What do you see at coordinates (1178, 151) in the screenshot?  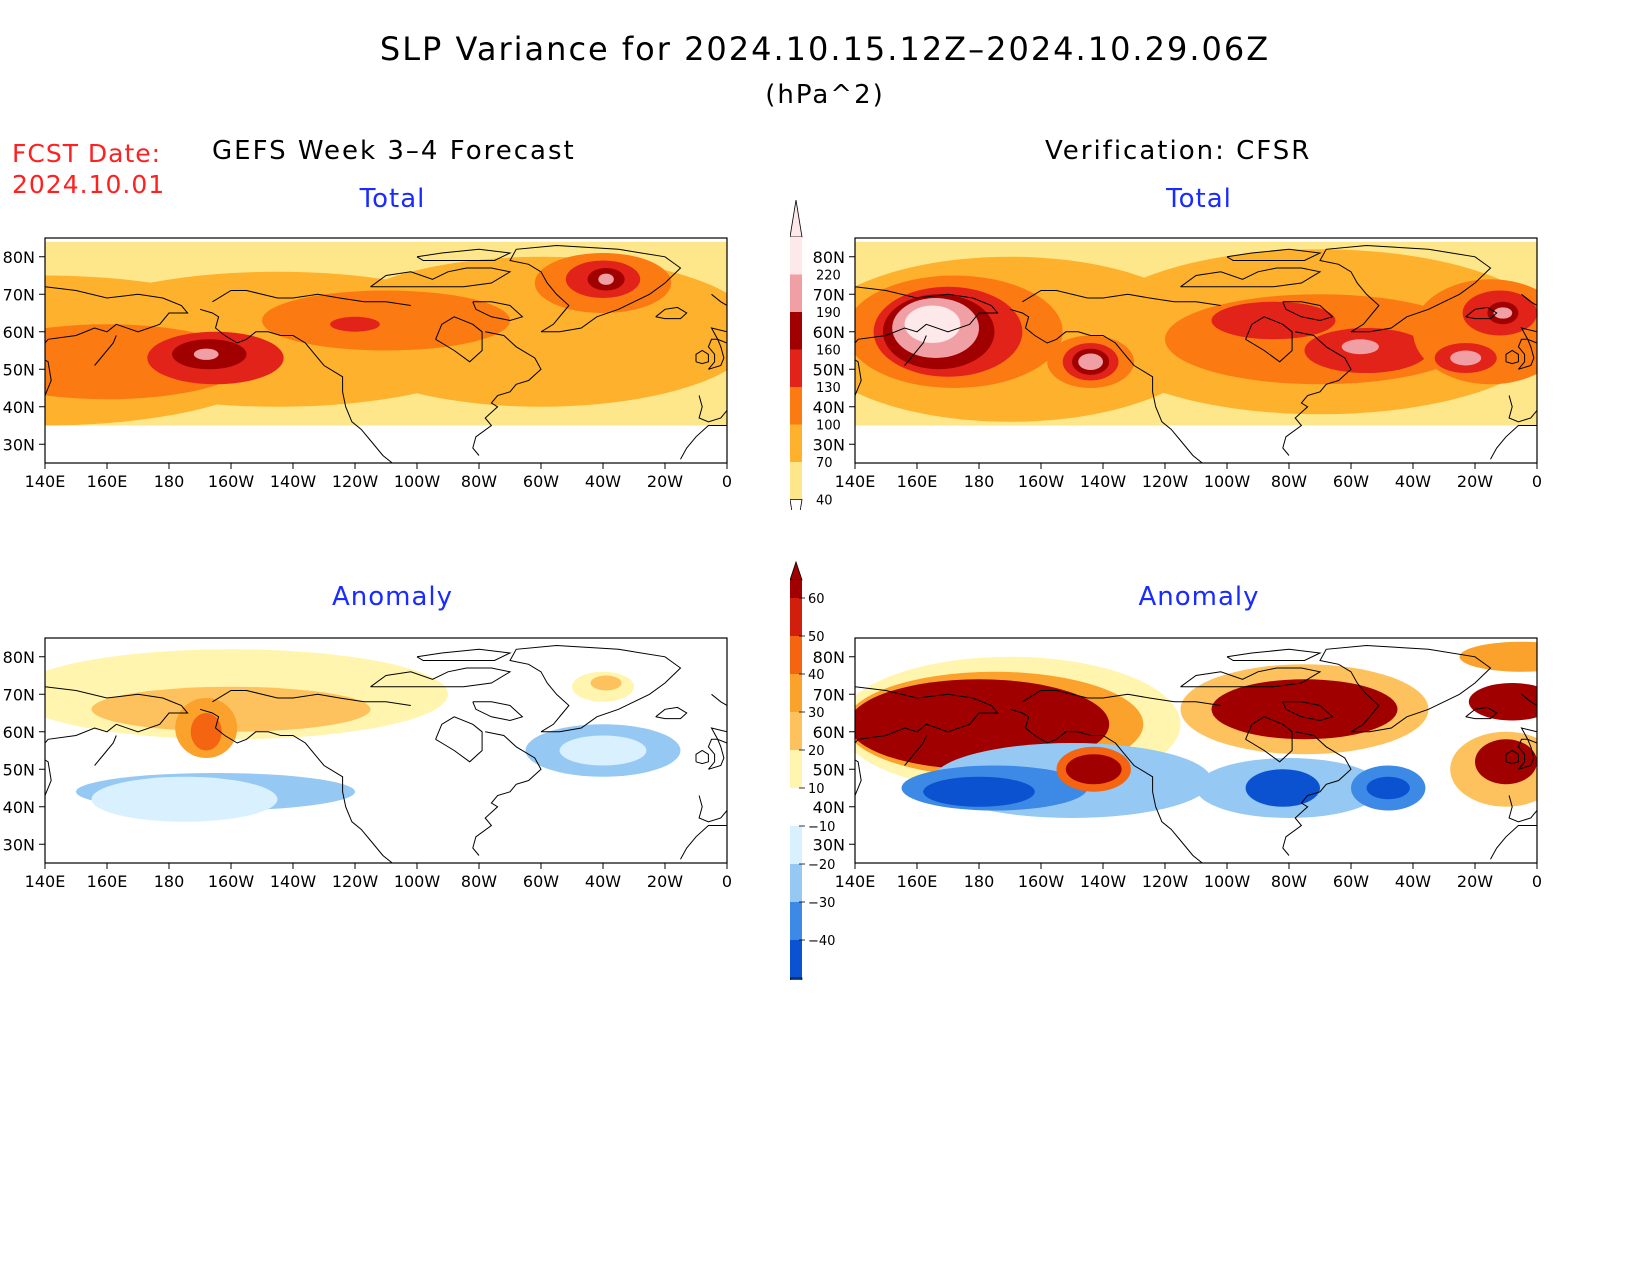 I see `column-title-cfsr: Verification: CFSR` at bounding box center [1178, 151].